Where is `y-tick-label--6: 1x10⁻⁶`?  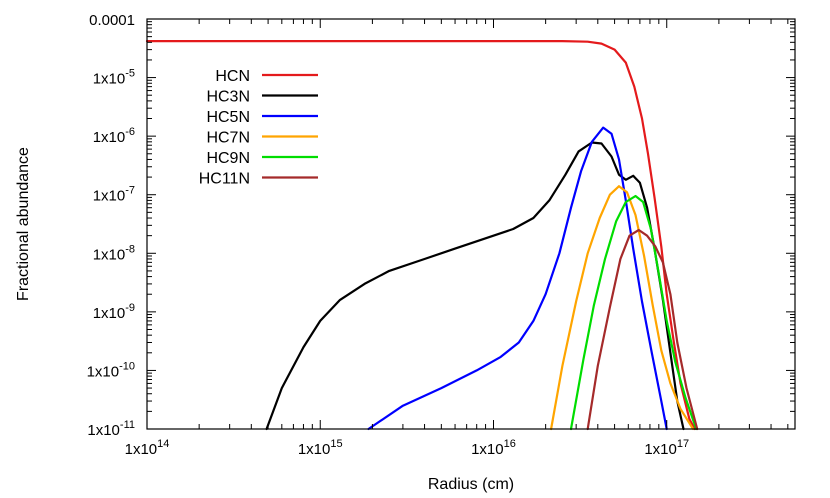
y-tick-label--6: 1x10⁻⁶ is located at coordinates (114, 136).